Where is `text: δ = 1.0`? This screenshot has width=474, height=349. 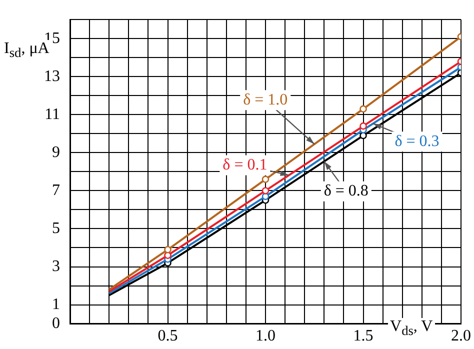 text: δ = 1.0 is located at coordinates (265, 99).